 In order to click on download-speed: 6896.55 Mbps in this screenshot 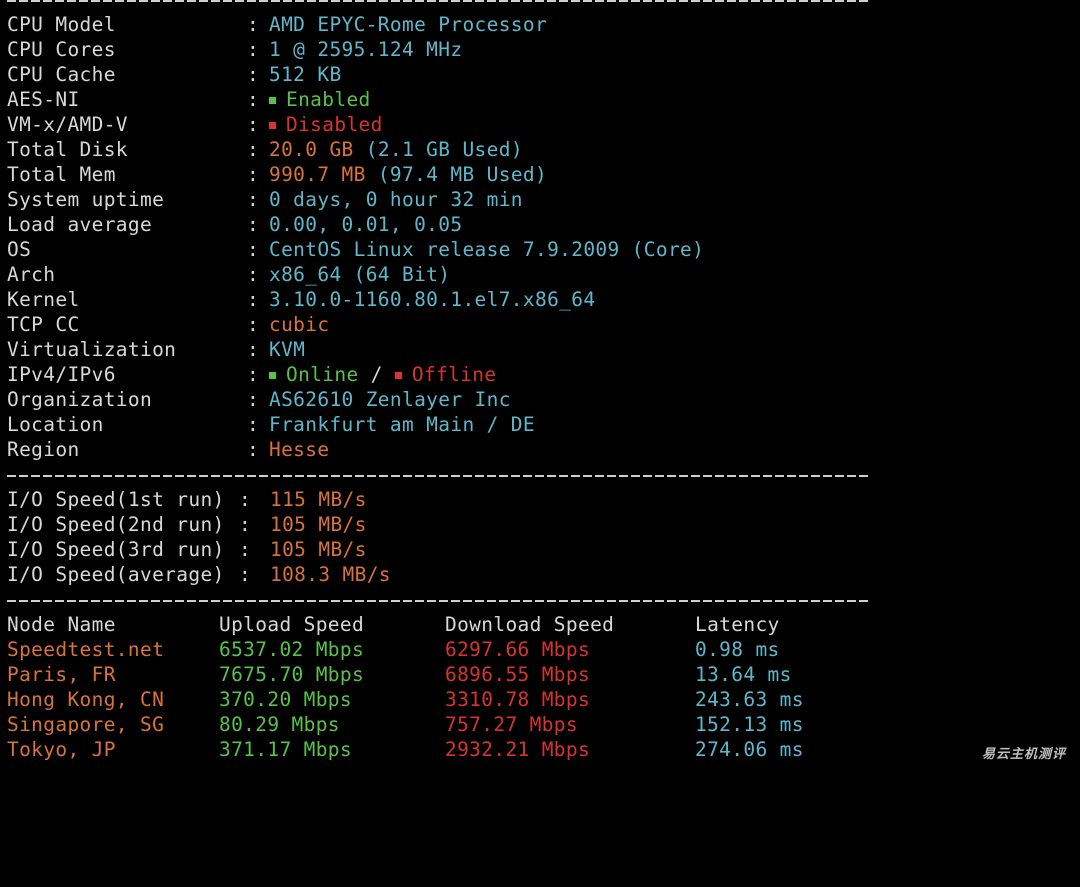, I will do `click(518, 674)`.